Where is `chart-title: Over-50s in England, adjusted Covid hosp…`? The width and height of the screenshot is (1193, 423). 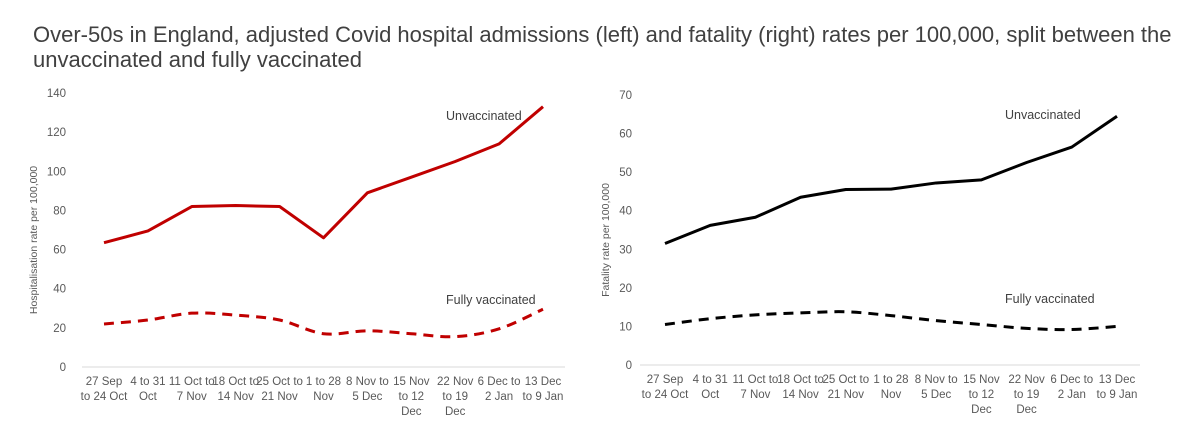
chart-title: Over-50s in England, adjusted Covid hosp… is located at coordinates (602, 47).